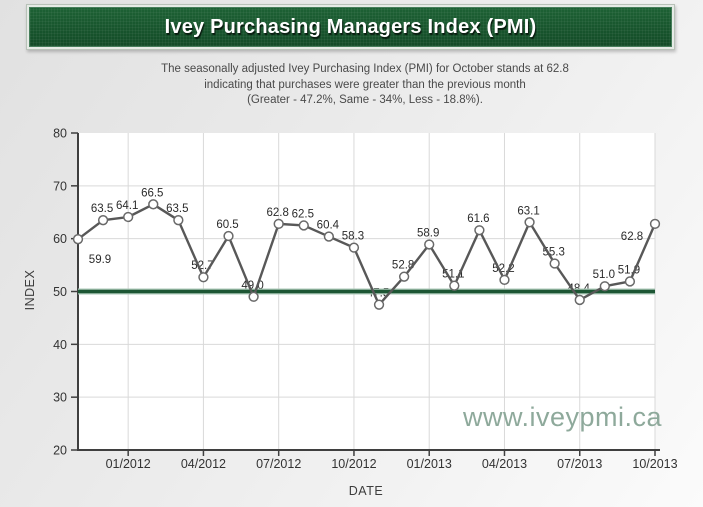 The width and height of the screenshot is (703, 507). Describe the element at coordinates (353, 464) in the screenshot. I see `x-tick-label: 10/2012` at that location.